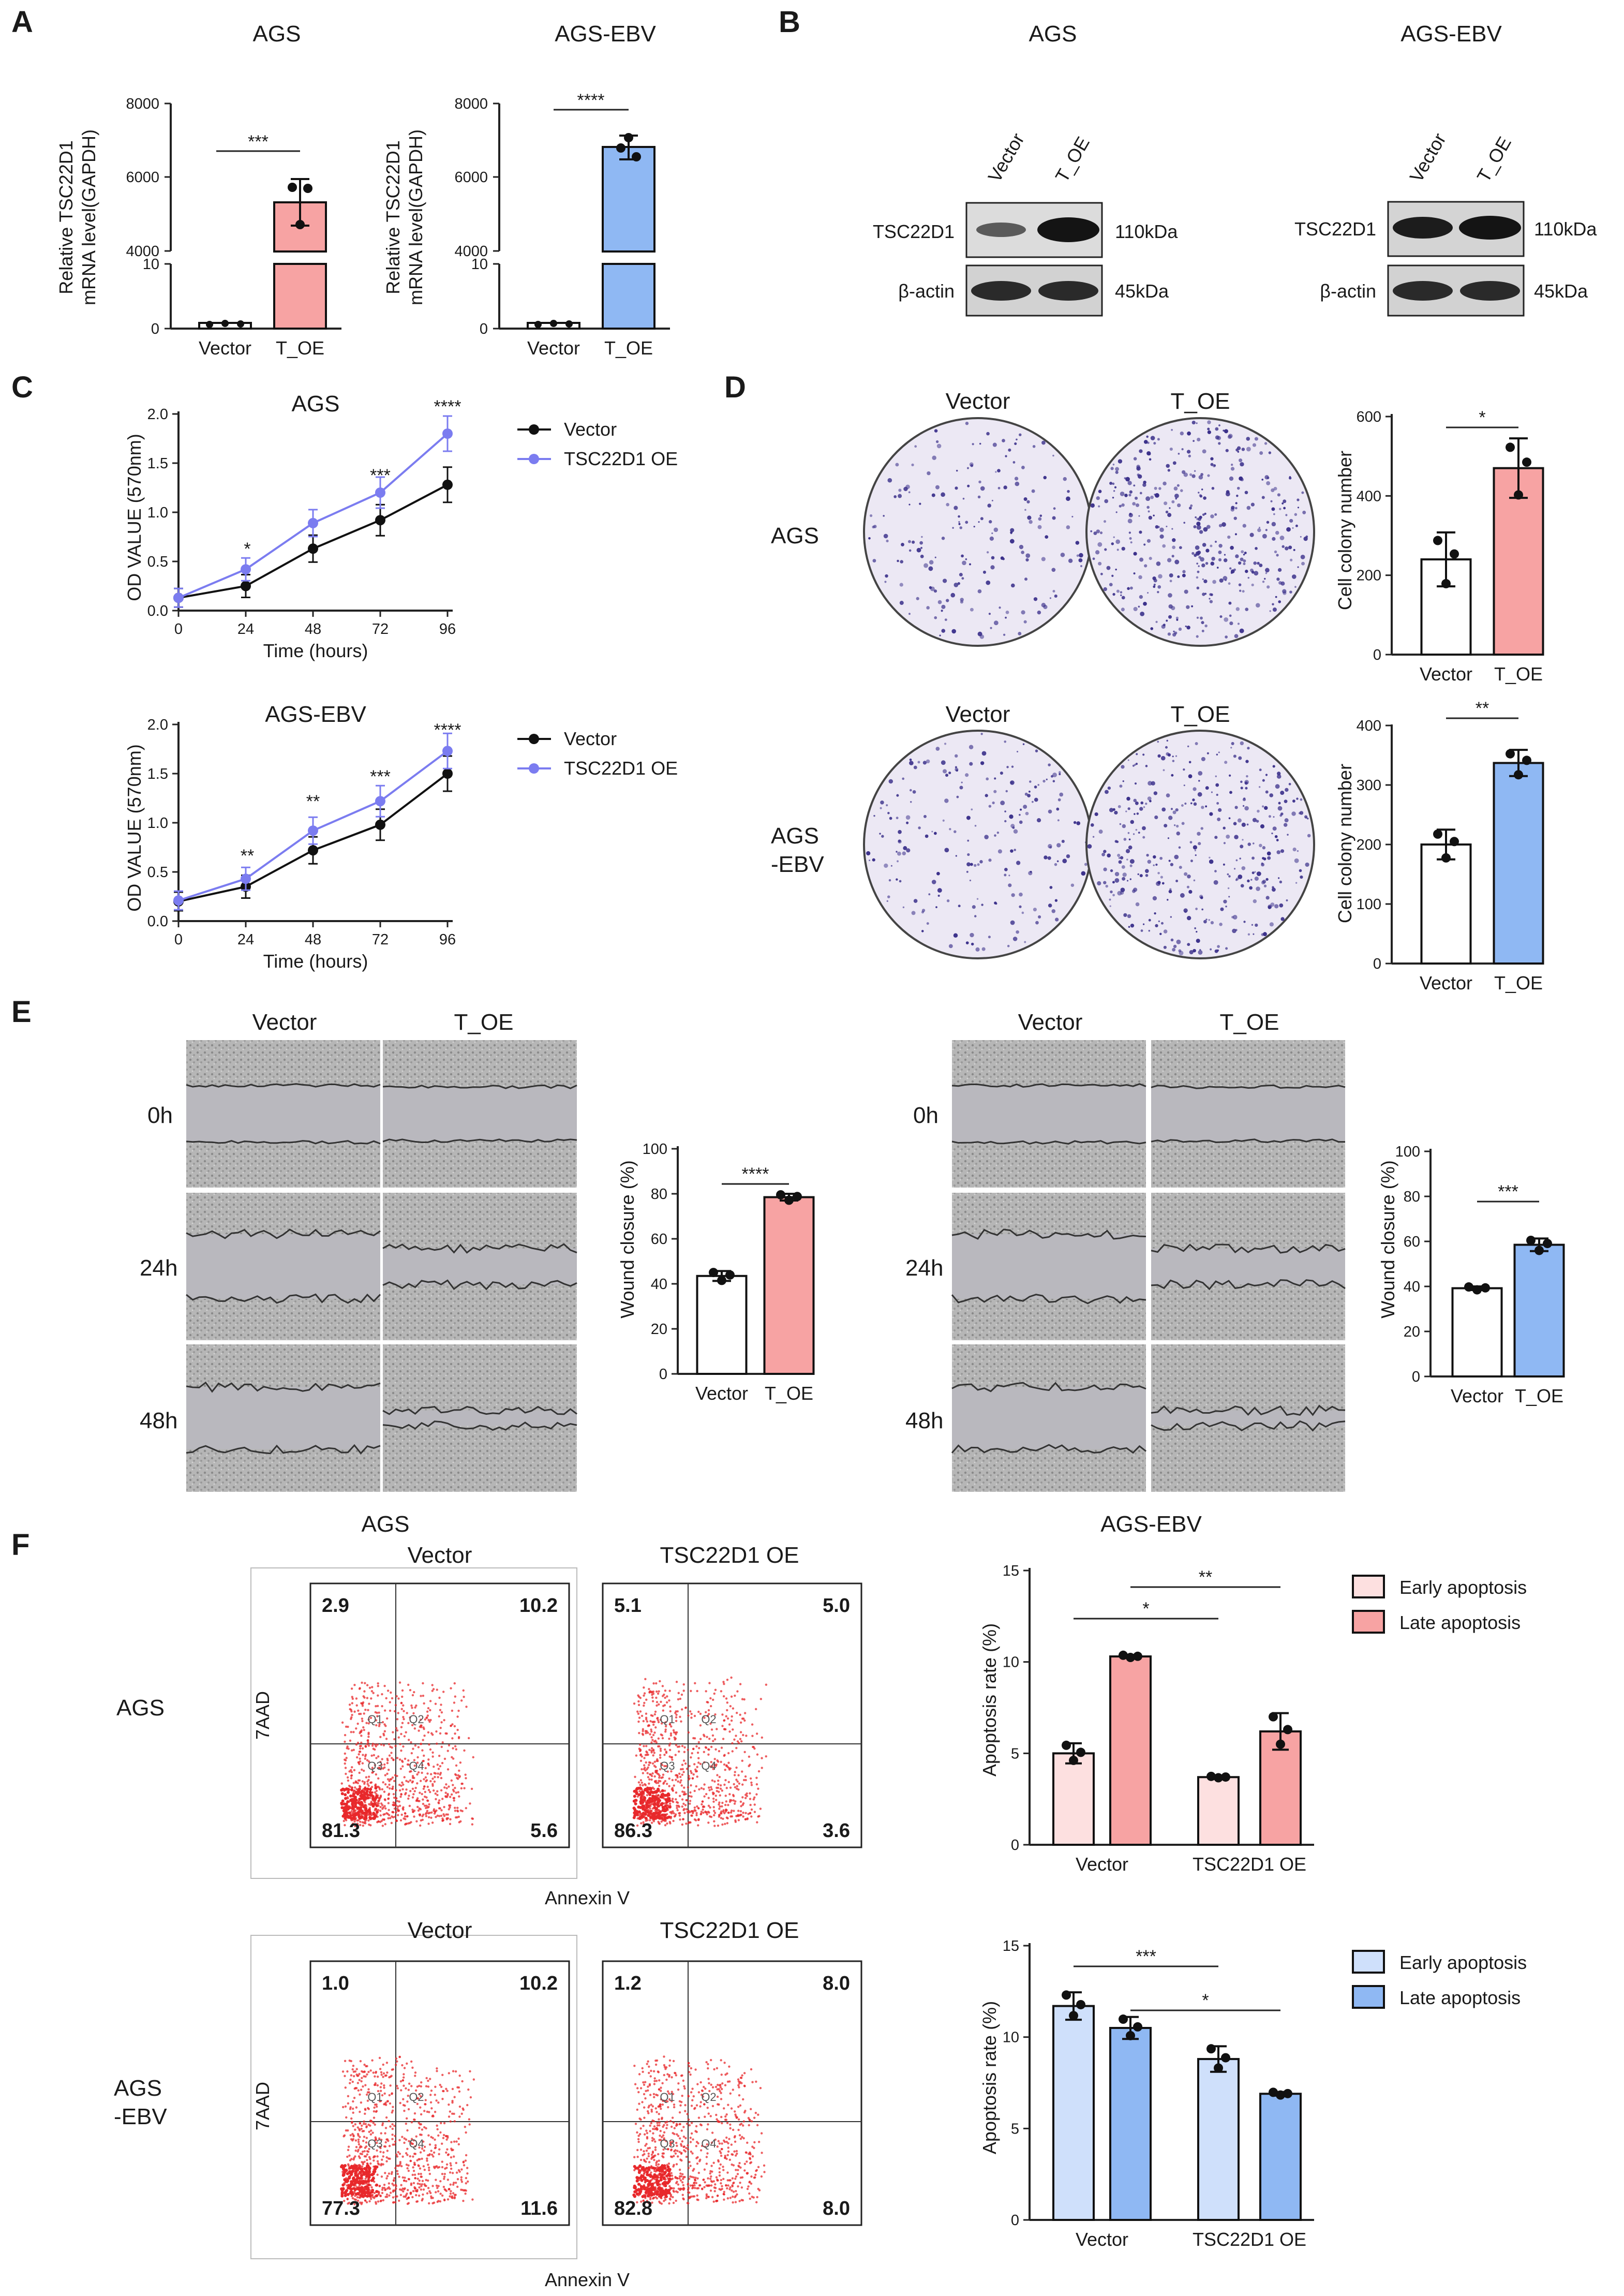 Image resolution: width=1624 pixels, height=2296 pixels. Describe the element at coordinates (1482, 709) in the screenshot. I see `d2-significance: **` at that location.